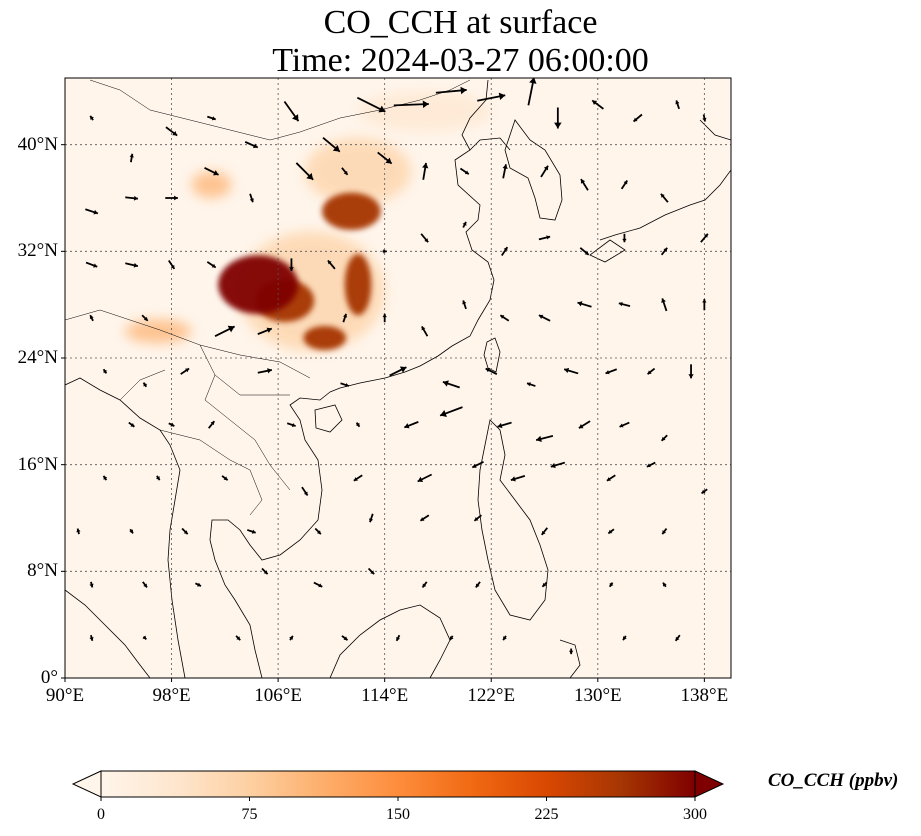  Describe the element at coordinates (513, 520) in the screenshot. I see `philippines-coastline` at that location.